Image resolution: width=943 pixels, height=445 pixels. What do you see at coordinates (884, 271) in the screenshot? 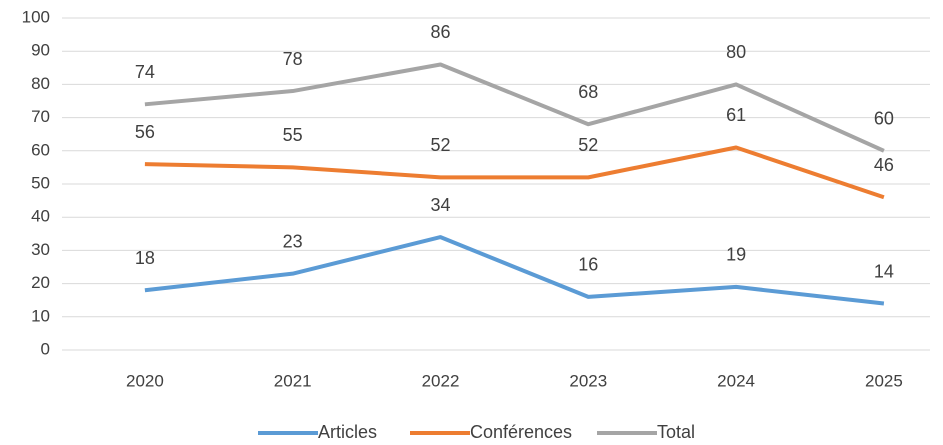
I see `data-label: 14` at bounding box center [884, 271].